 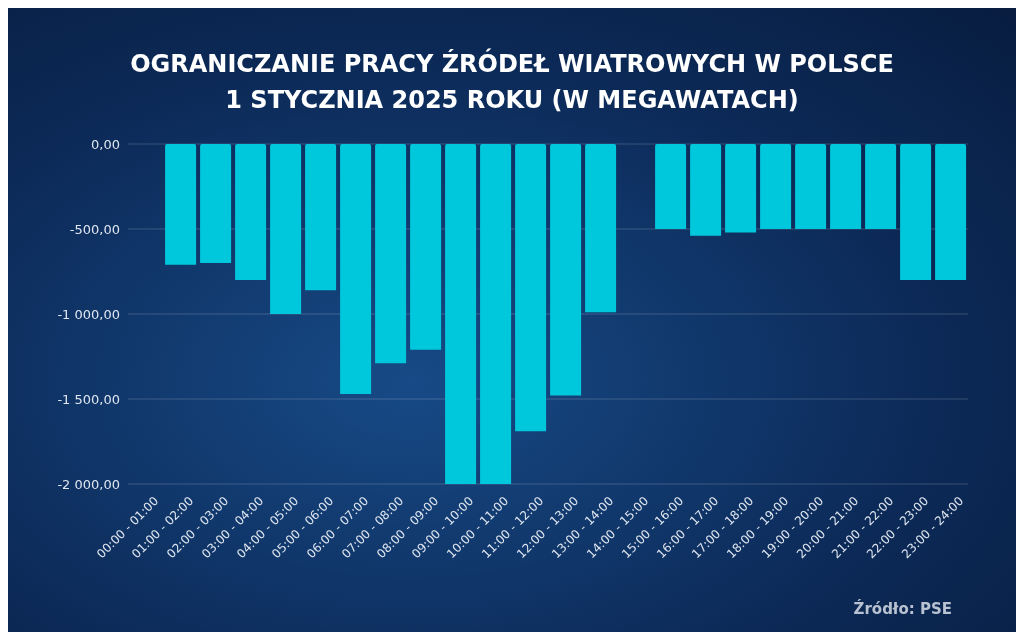 I want to click on y-tick-label: -2 000,00, so click(x=88, y=484).